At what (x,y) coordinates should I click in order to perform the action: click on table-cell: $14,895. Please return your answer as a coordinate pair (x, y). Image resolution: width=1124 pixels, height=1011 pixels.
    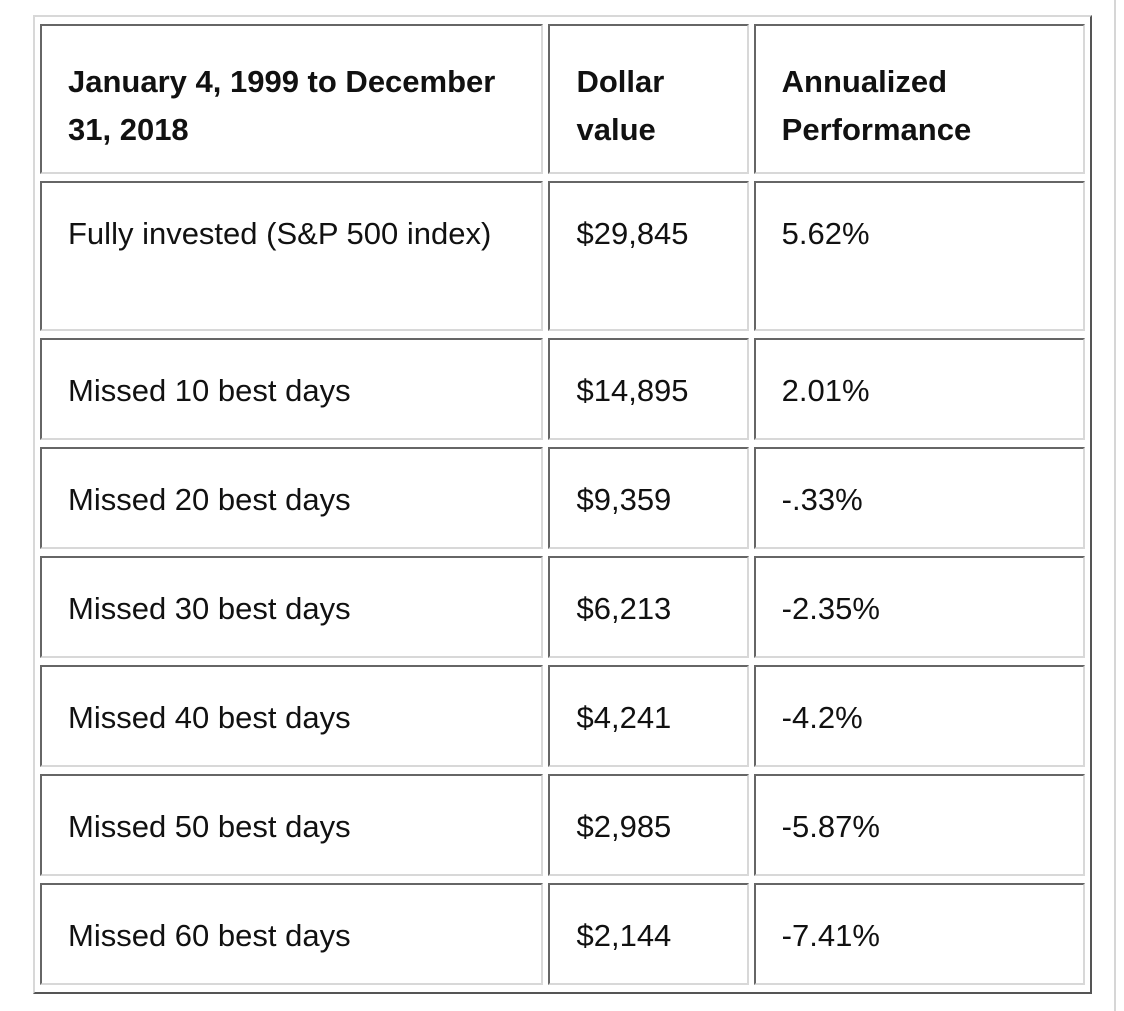
    Looking at the image, I should click on (648, 389).